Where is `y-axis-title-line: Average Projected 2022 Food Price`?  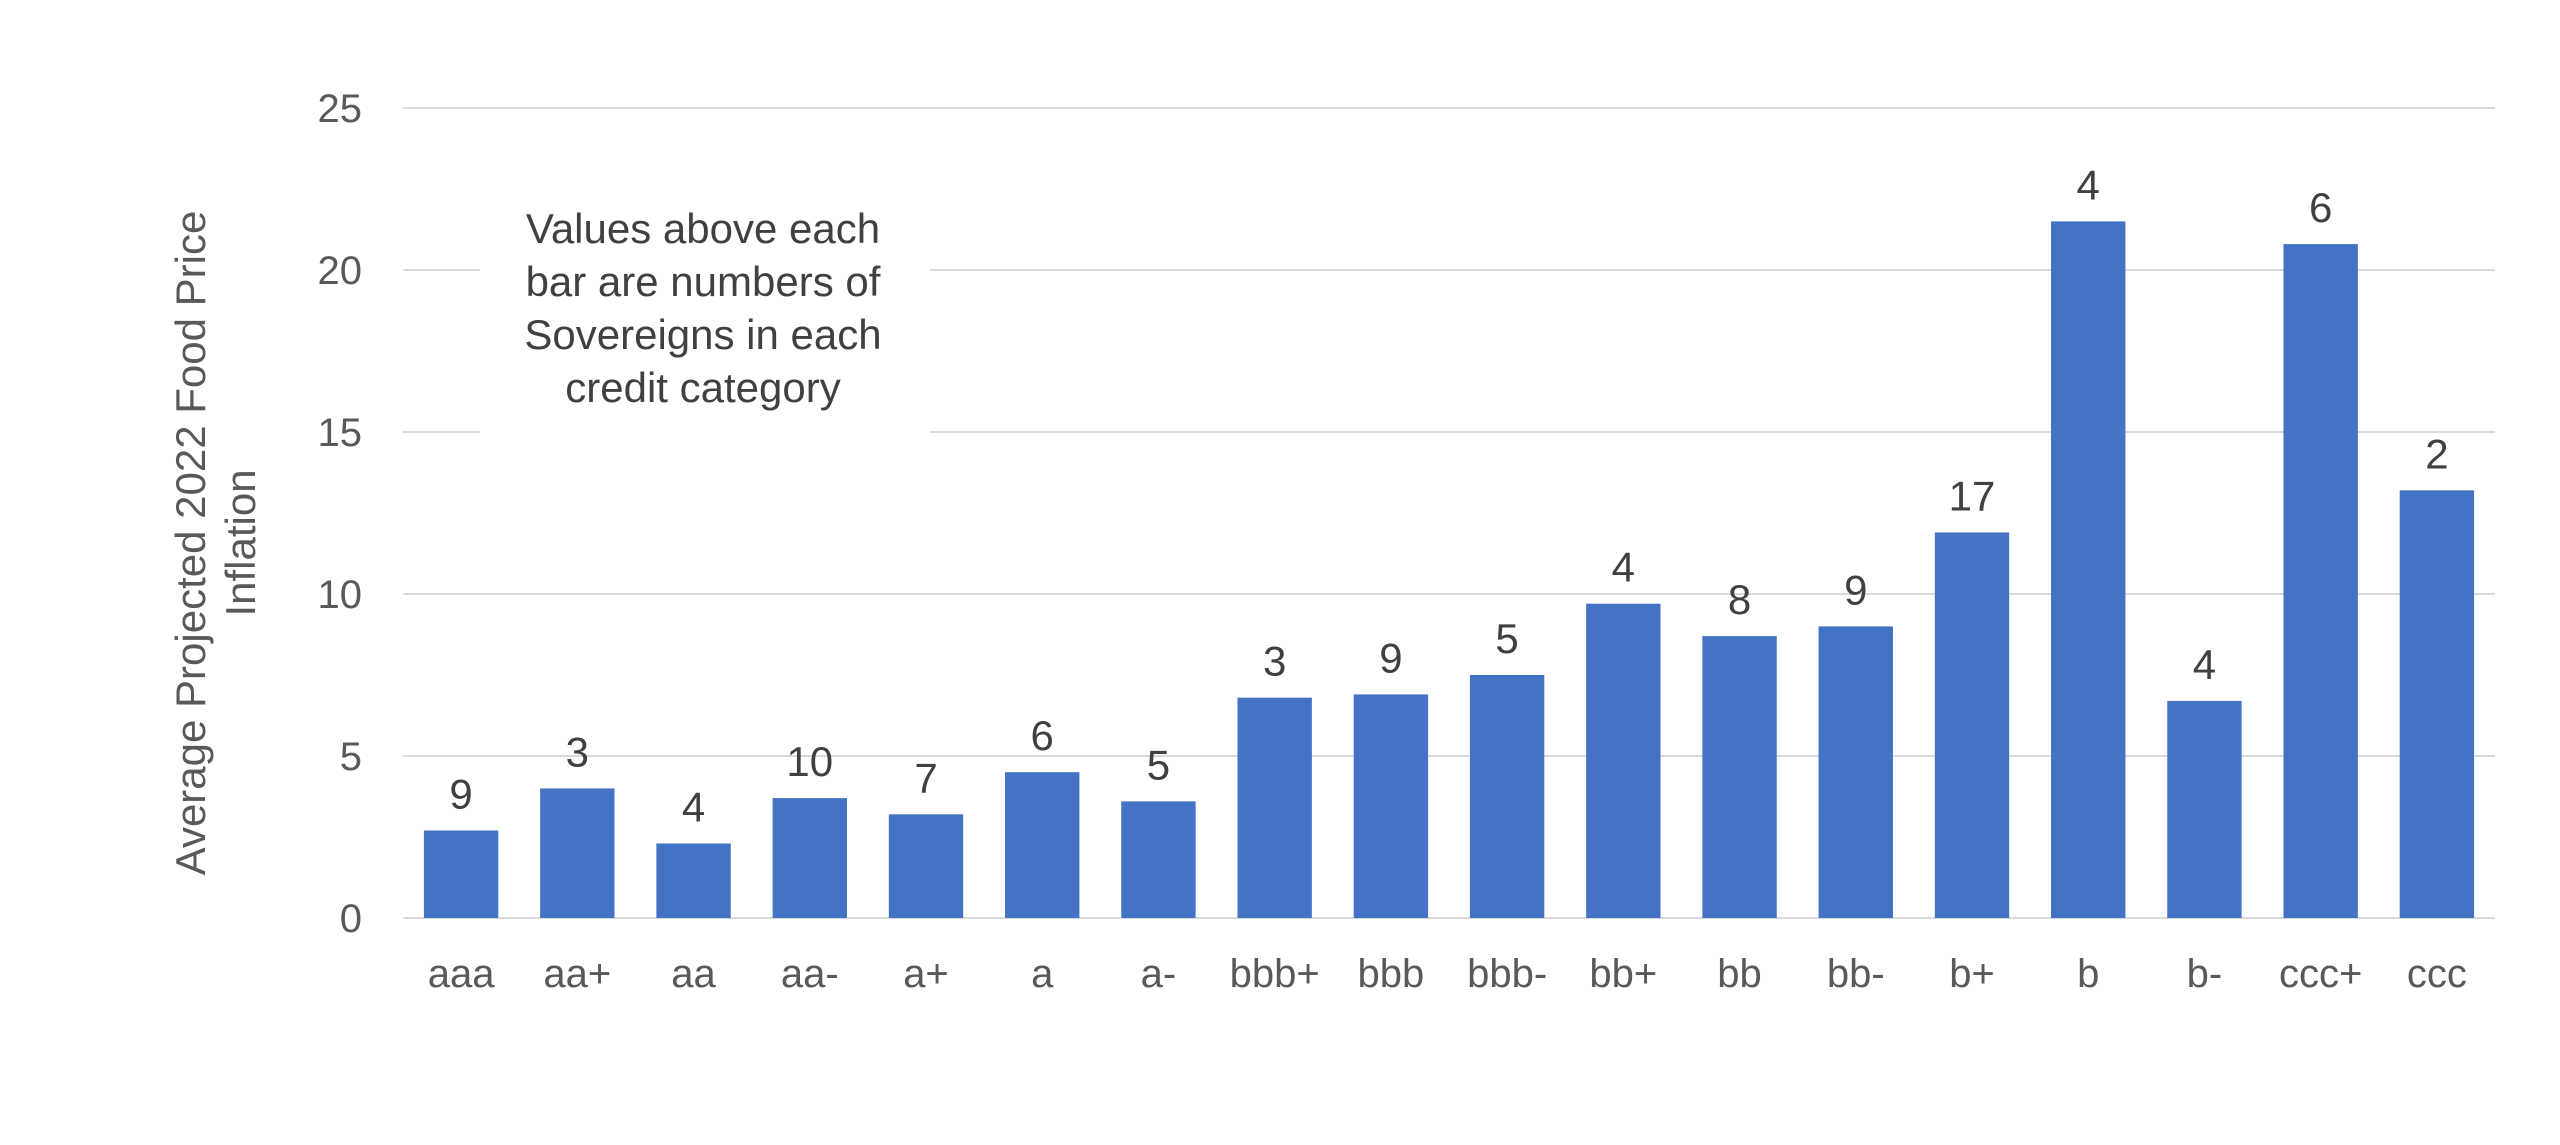 y-axis-title-line: Average Projected 2022 Food Price is located at coordinates (190, 543).